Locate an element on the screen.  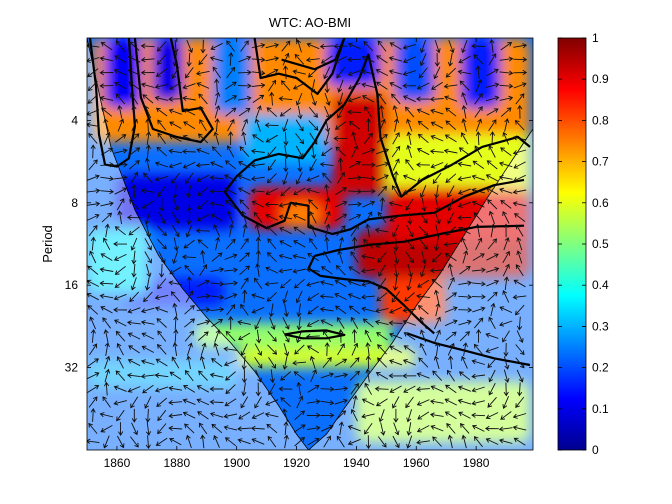
colorbar is located at coordinates (572, 244).